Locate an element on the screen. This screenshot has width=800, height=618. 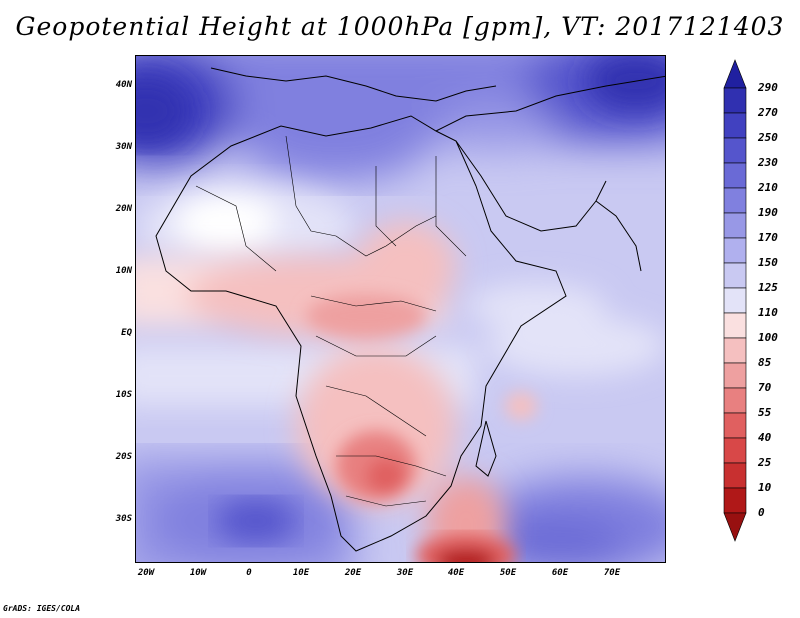
x-tick-label-50e: 50E is located at coordinates (508, 573).